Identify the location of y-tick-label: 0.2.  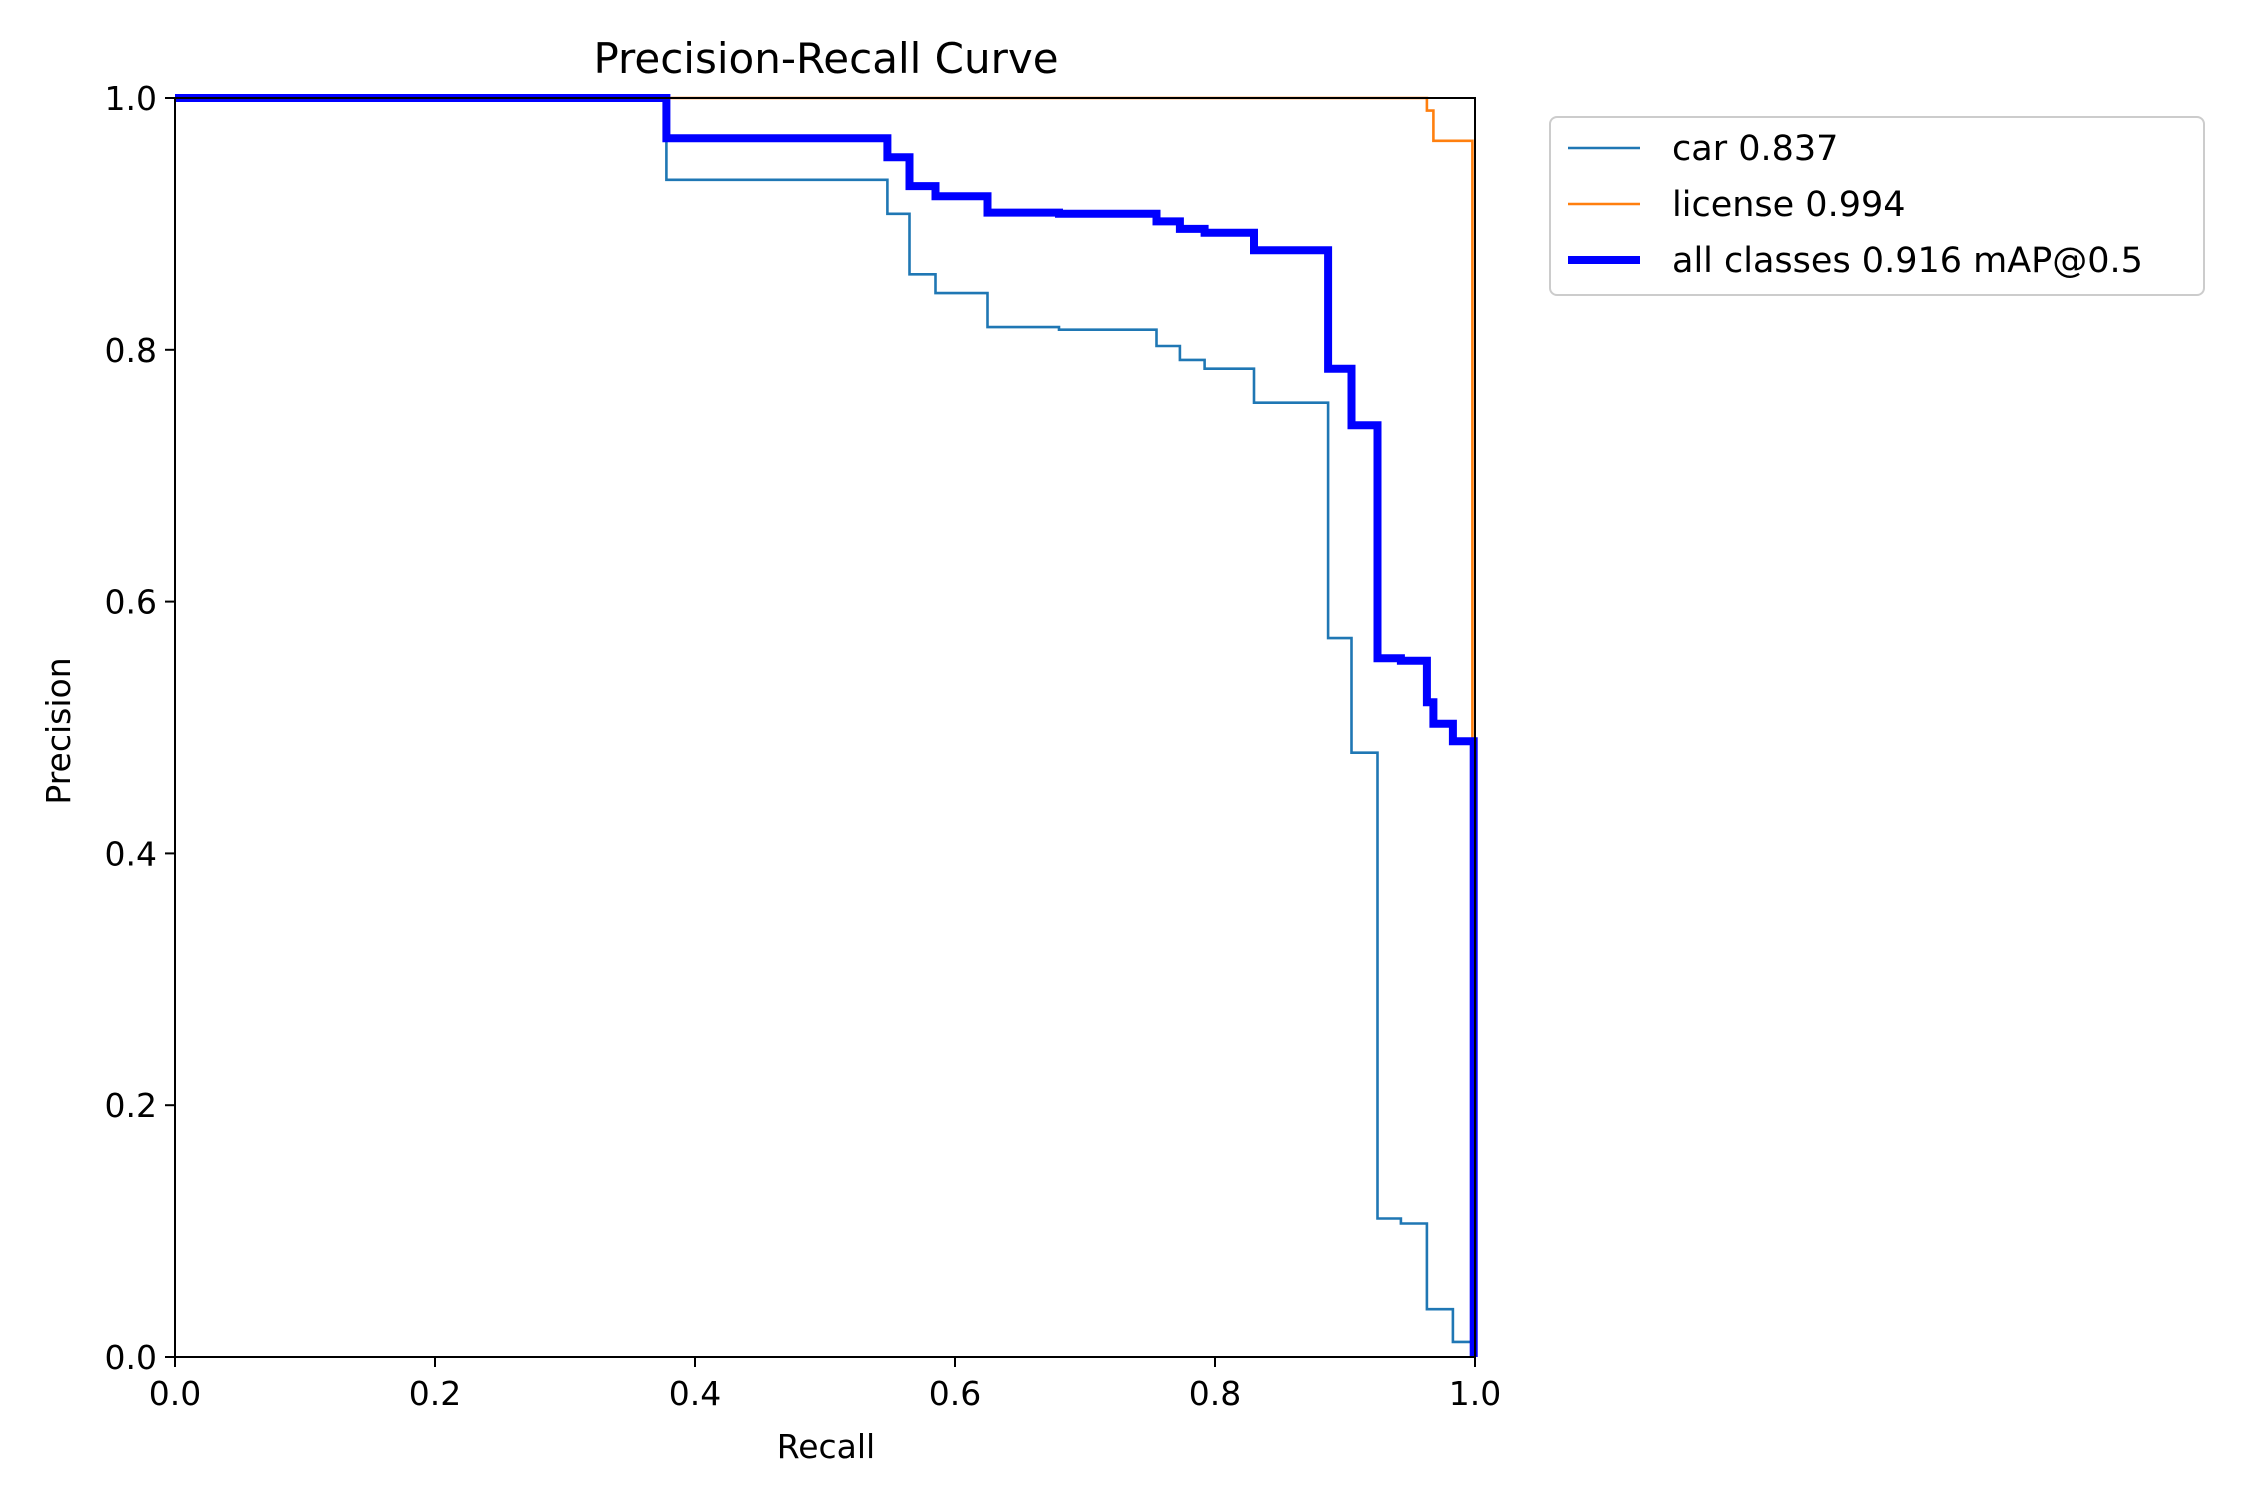
(131, 1105).